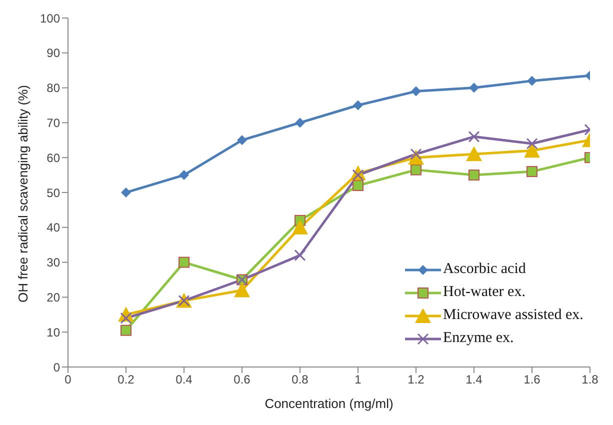  What do you see at coordinates (329, 404) in the screenshot?
I see `x-axis-title: Concentration (mg/ml)` at bounding box center [329, 404].